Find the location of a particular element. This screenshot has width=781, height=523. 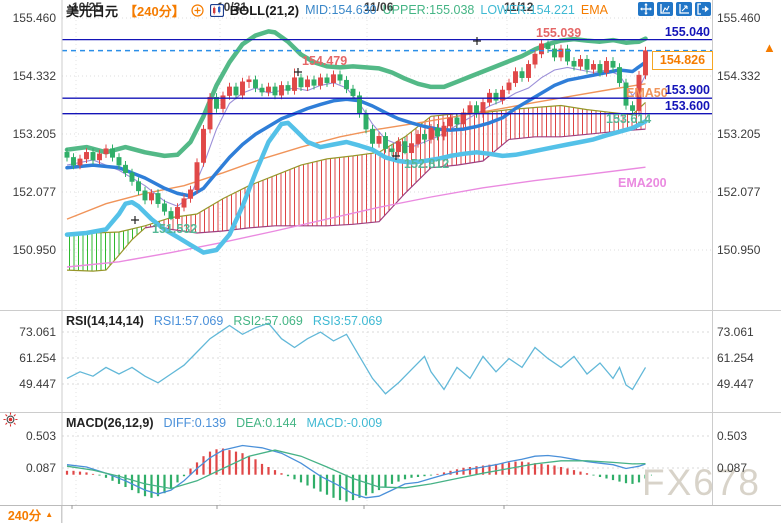

symbol-name: 美元日元 is located at coordinates (92, 11).